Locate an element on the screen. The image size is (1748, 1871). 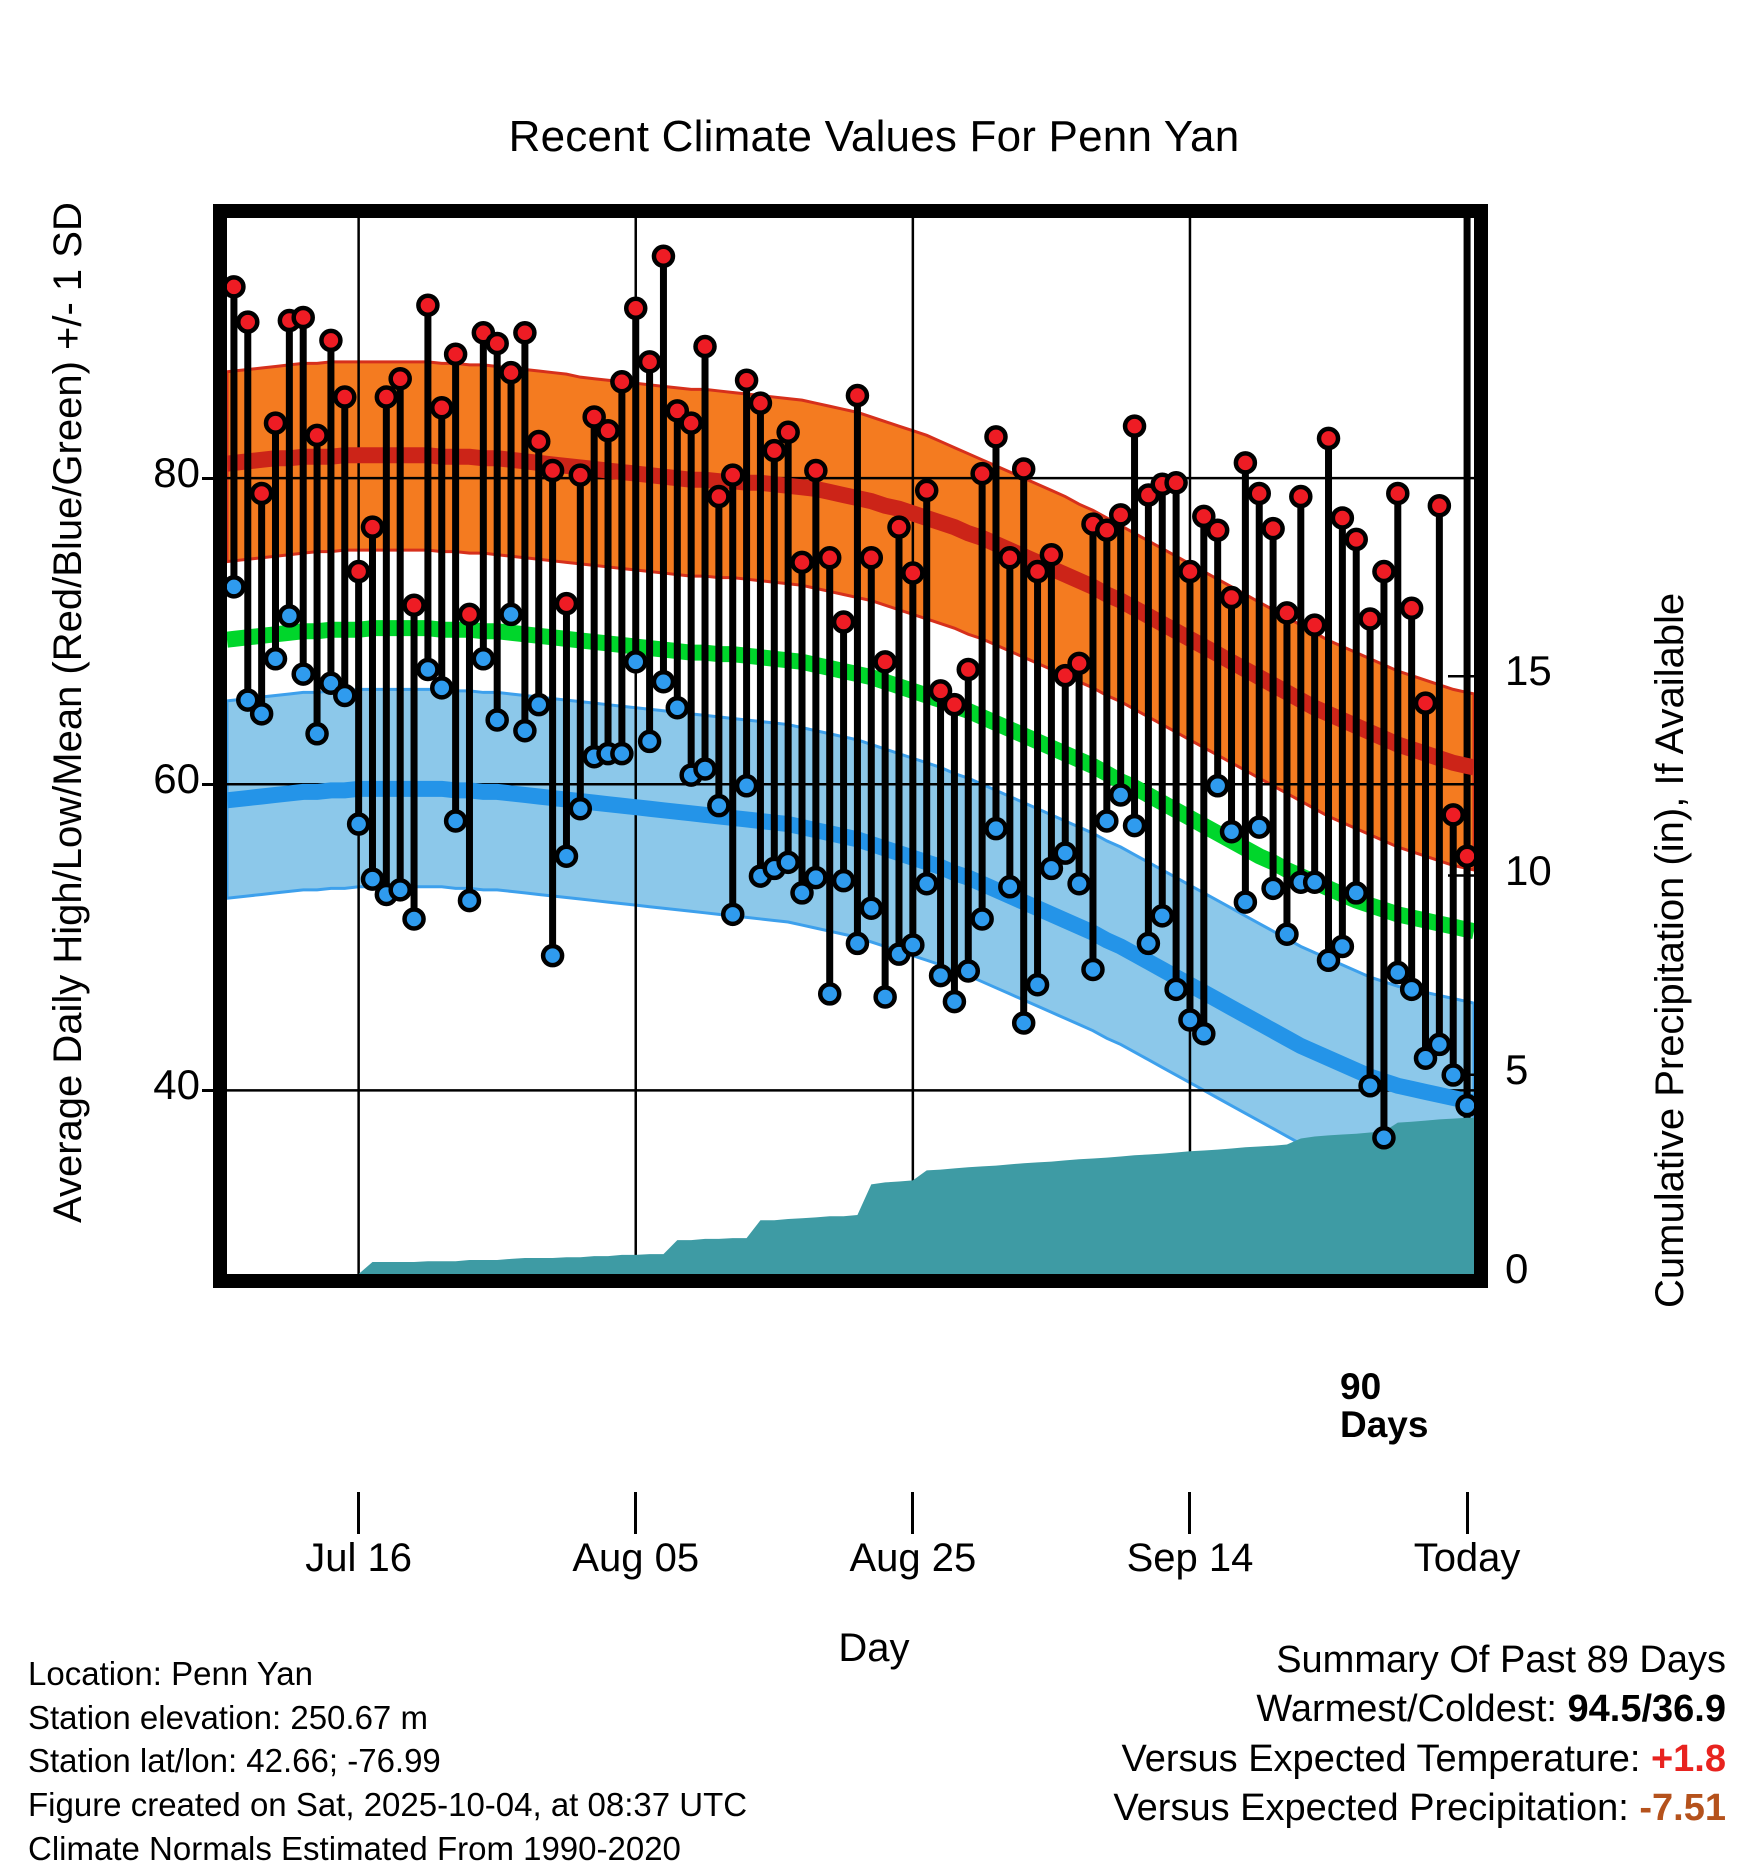
summary-temp-delta: Versus Expected Temperature: +1.8 is located at coordinates (1419, 1759).